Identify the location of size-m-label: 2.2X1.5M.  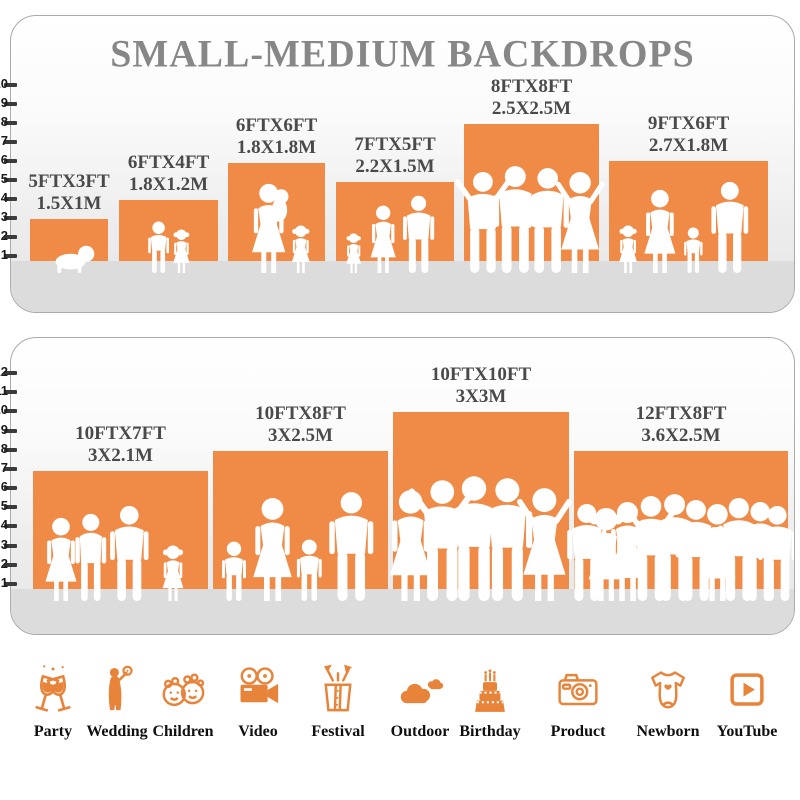
(395, 166).